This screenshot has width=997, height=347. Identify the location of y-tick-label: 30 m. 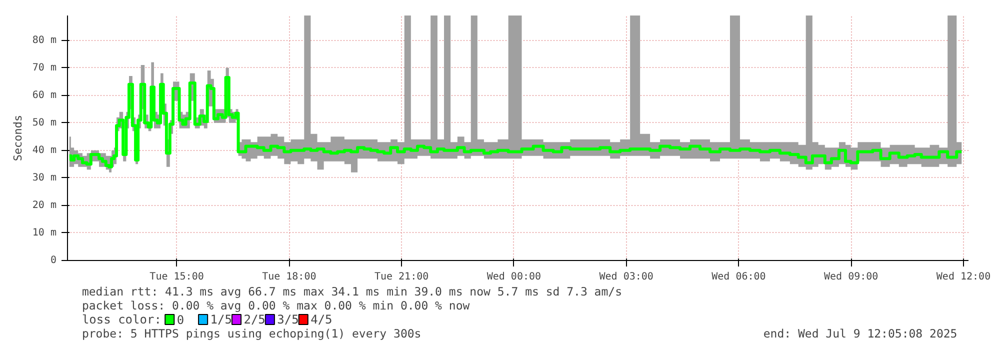
(44, 178).